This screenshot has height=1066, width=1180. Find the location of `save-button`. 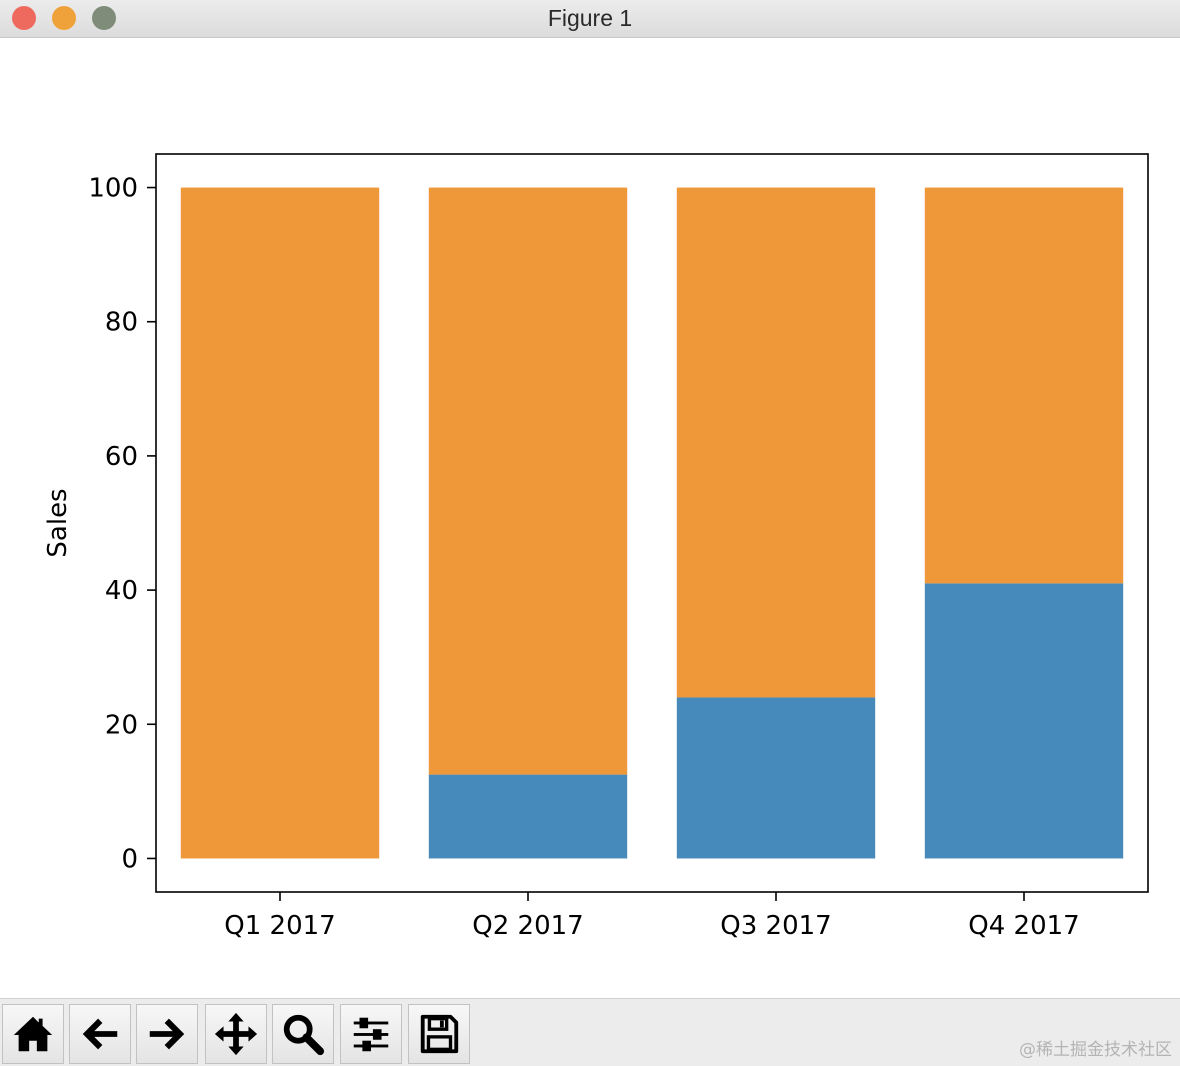

save-button is located at coordinates (439, 1034).